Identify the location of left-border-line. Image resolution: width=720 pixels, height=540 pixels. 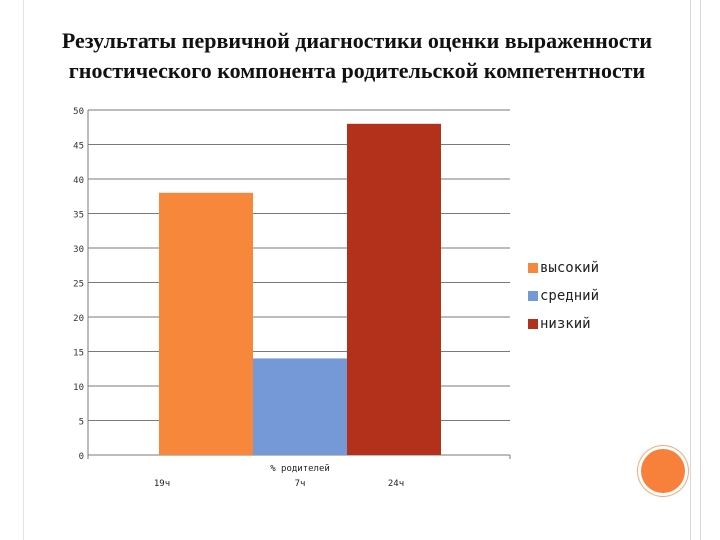
(12, 270).